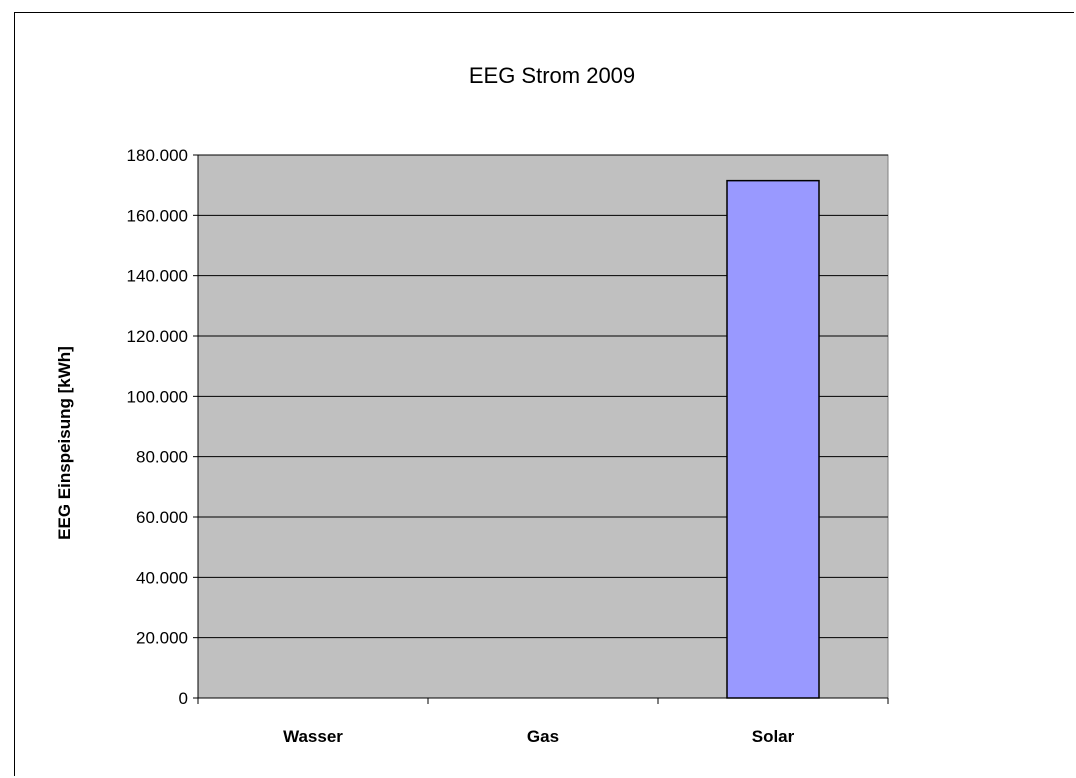 The image size is (1076, 778). I want to click on y-tick-label: 40.000, so click(162, 577).